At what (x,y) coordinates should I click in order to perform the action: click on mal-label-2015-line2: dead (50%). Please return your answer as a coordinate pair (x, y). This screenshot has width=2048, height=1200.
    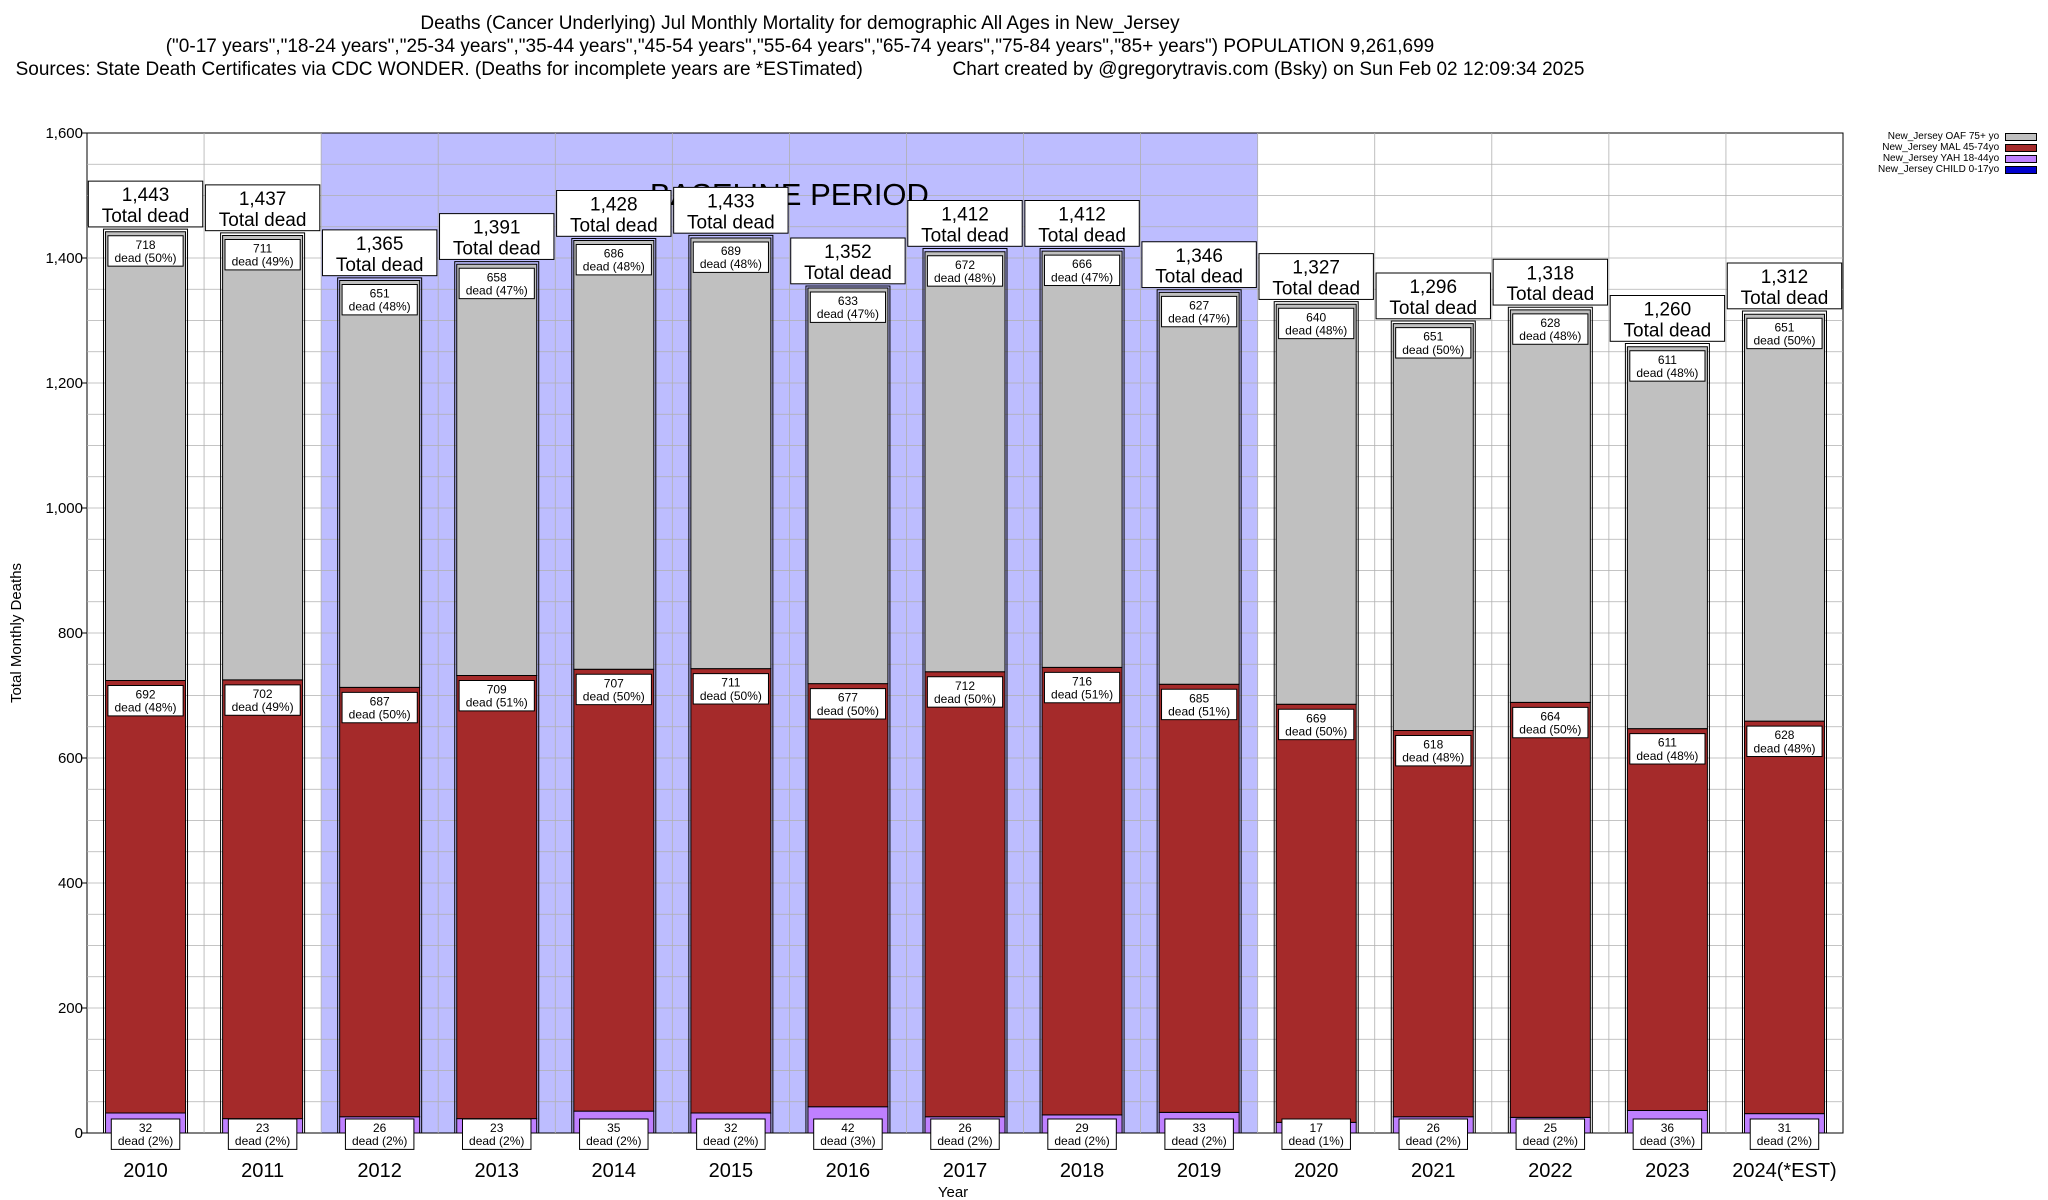
    Looking at the image, I should click on (731, 696).